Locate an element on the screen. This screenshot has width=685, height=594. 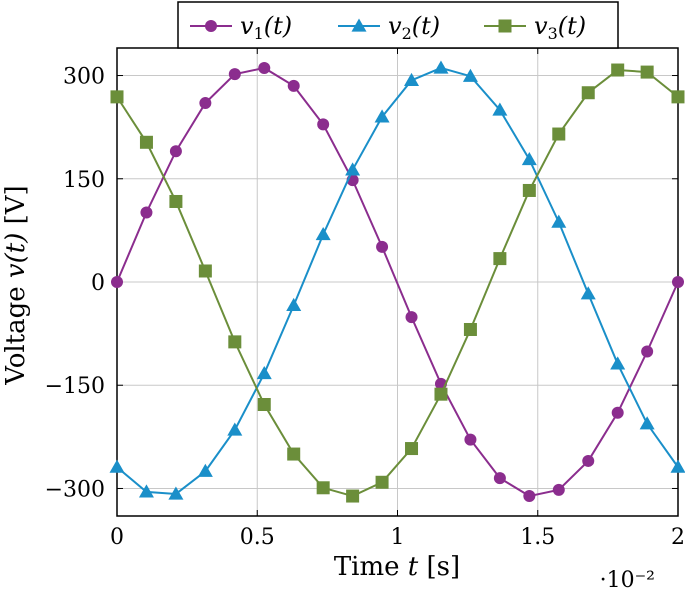
legend-label-3: v3(t) is located at coordinates (560, 27).